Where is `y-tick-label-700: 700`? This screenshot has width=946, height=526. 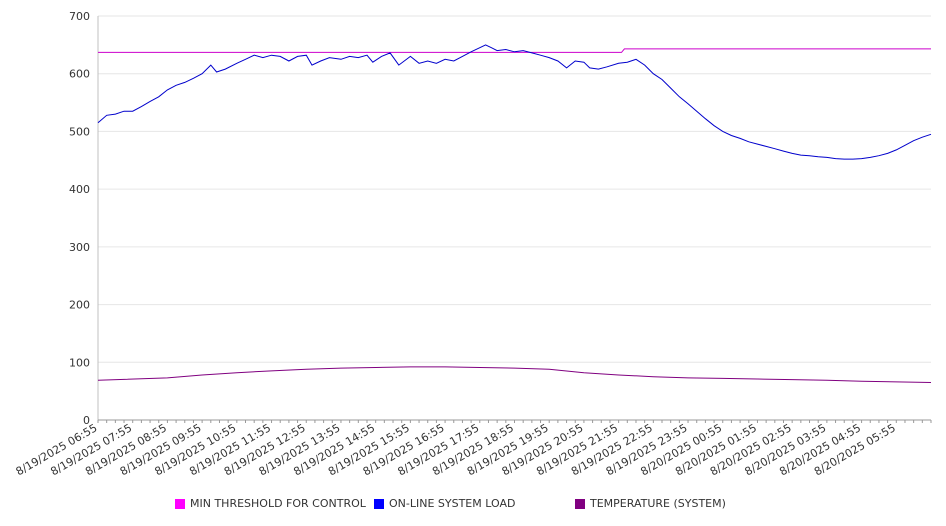 y-tick-label-700: 700 is located at coordinates (79, 16).